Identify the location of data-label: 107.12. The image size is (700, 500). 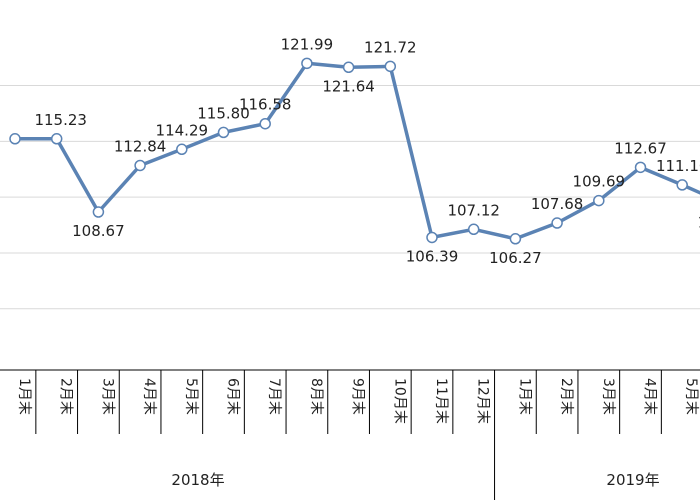
(473, 210).